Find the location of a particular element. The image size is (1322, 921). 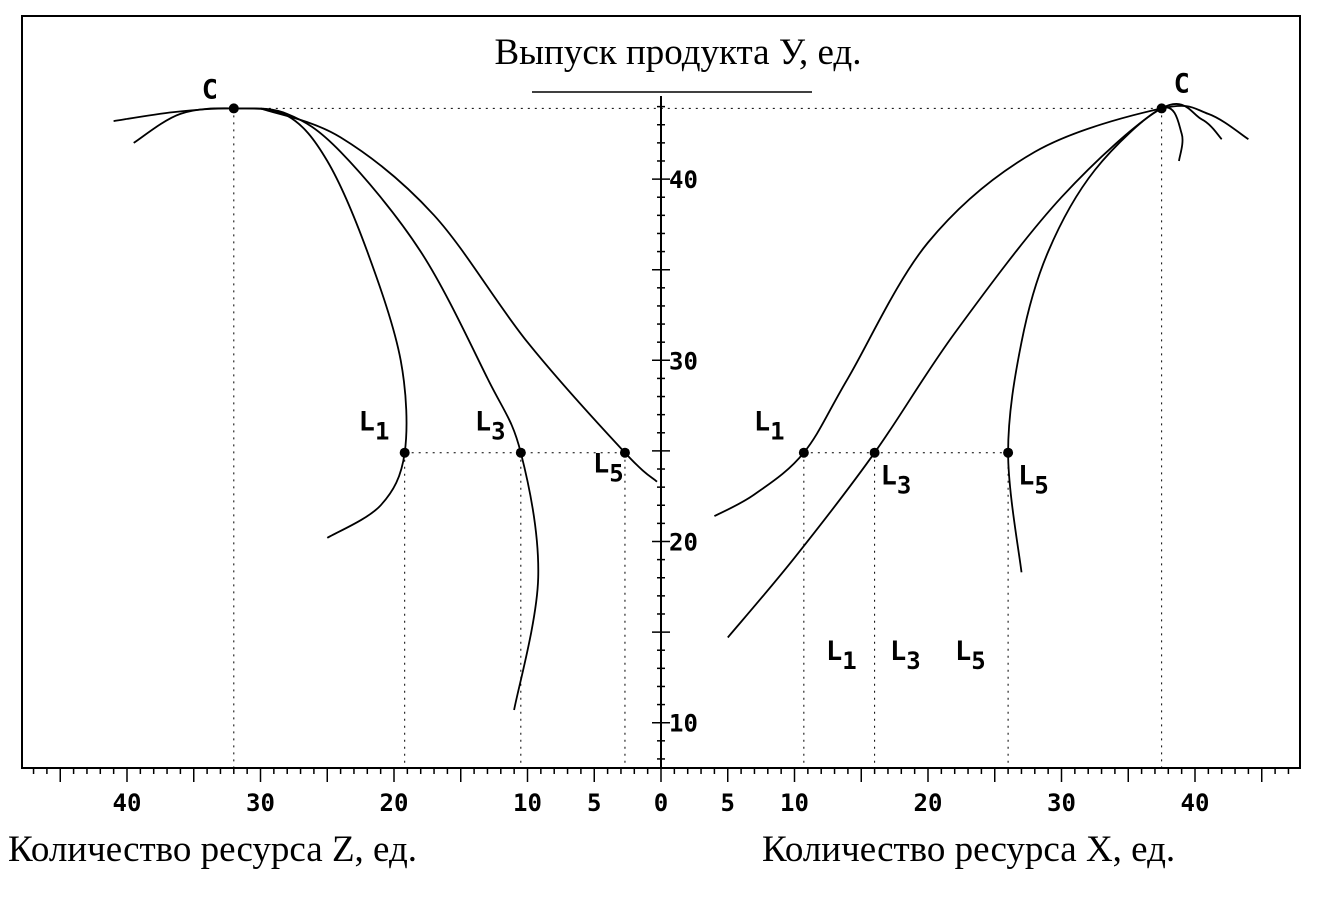

bottom-label-L1: L1 is located at coordinates (841, 655).